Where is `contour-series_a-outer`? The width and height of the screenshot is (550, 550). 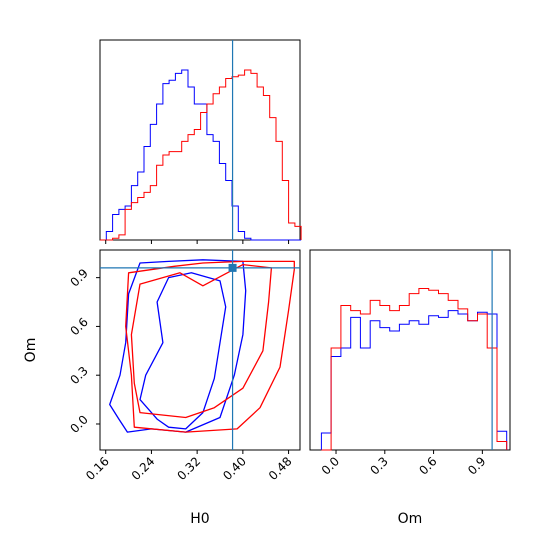 contour-series_a-outer is located at coordinates (178, 346).